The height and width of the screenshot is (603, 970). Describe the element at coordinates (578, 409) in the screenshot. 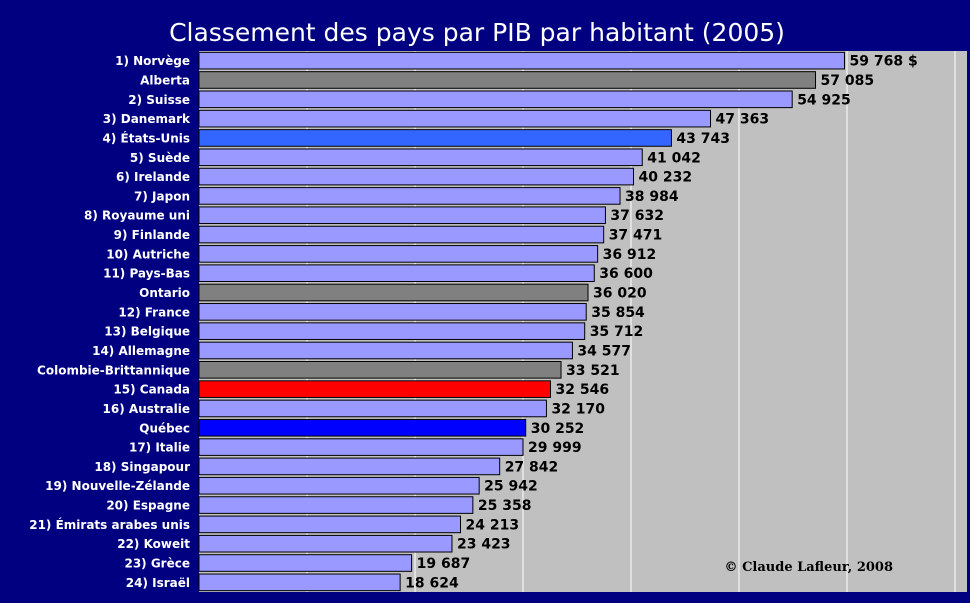

I see `value-label: 32 170` at that location.